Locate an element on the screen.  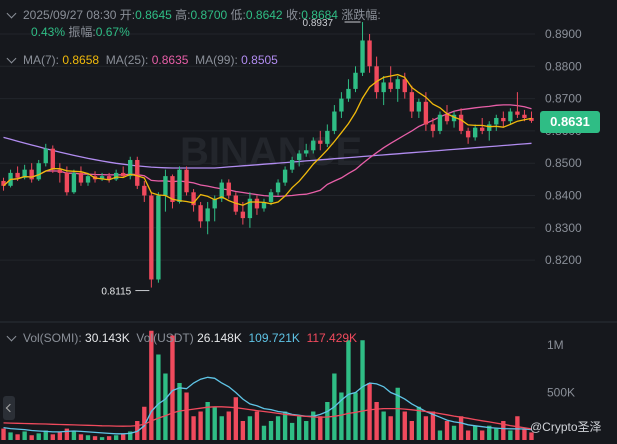
volume-ma1-path is located at coordinates (267, 405).